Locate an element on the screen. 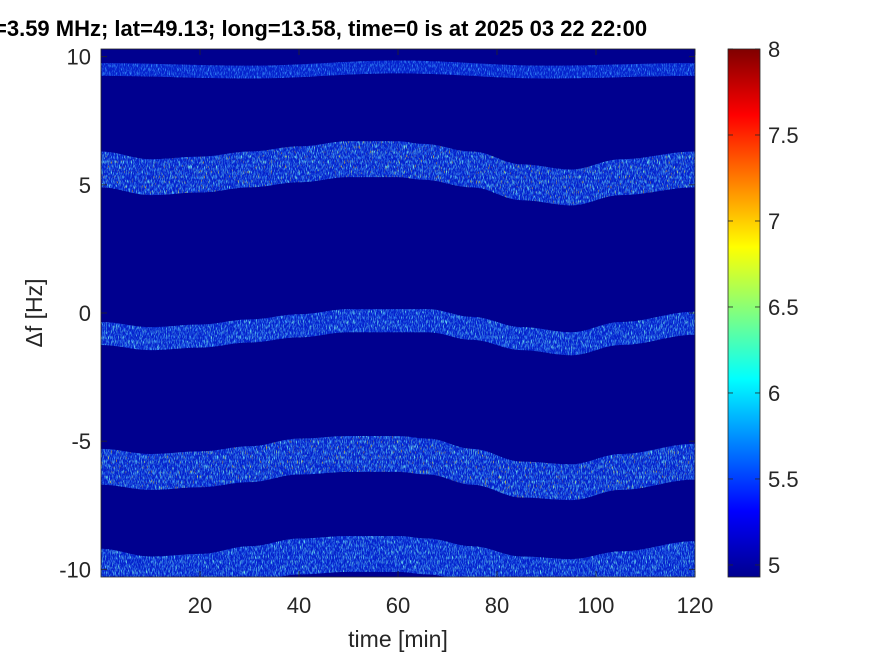 The image size is (875, 656). x-tick-label: 20 is located at coordinates (200, 605).